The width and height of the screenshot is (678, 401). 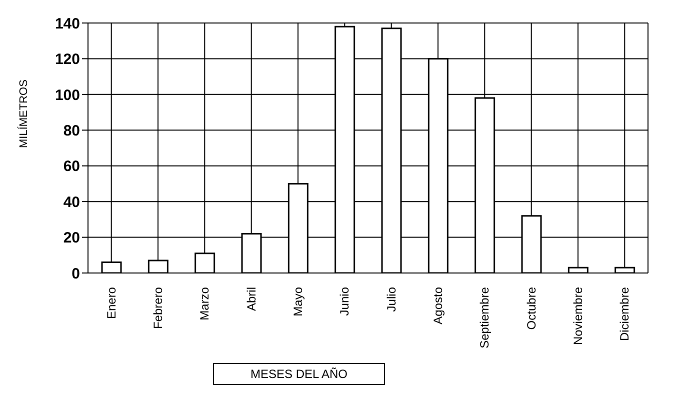 What do you see at coordinates (67, 59) in the screenshot?
I see `y-tick-label: 120` at bounding box center [67, 59].